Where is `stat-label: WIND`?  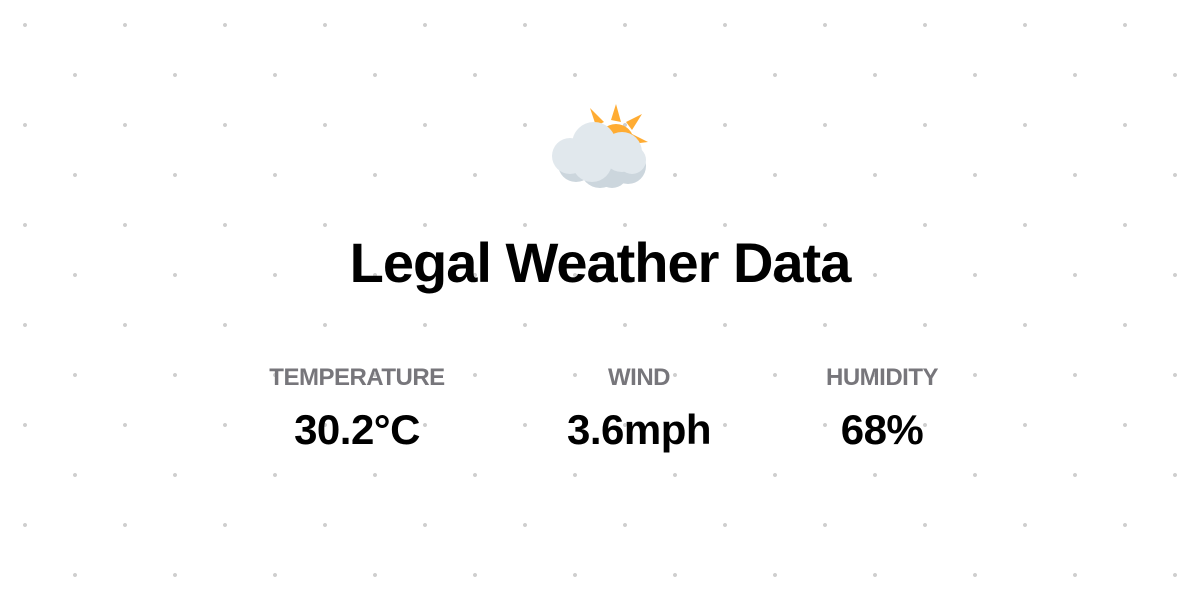
stat-label: WIND is located at coordinates (639, 377).